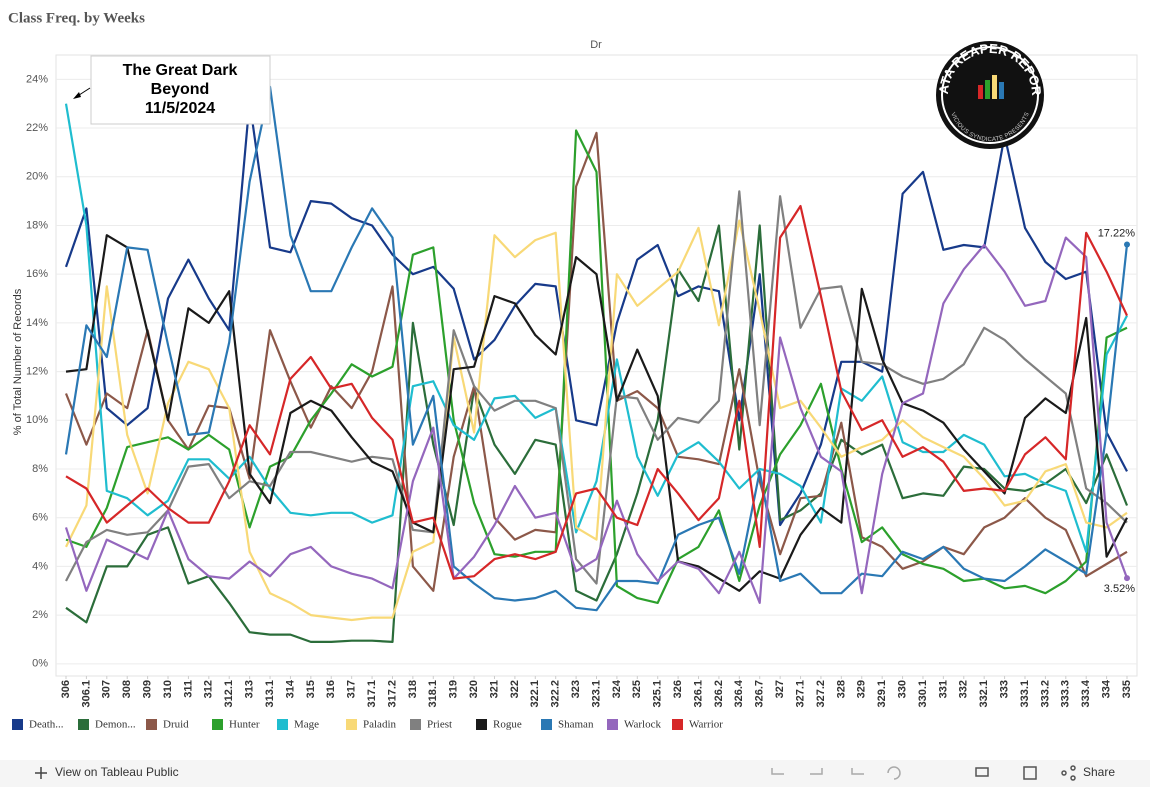 Image resolution: width=1150 pixels, height=792 pixels. I want to click on x-tick-label: 311, so click(188, 689).